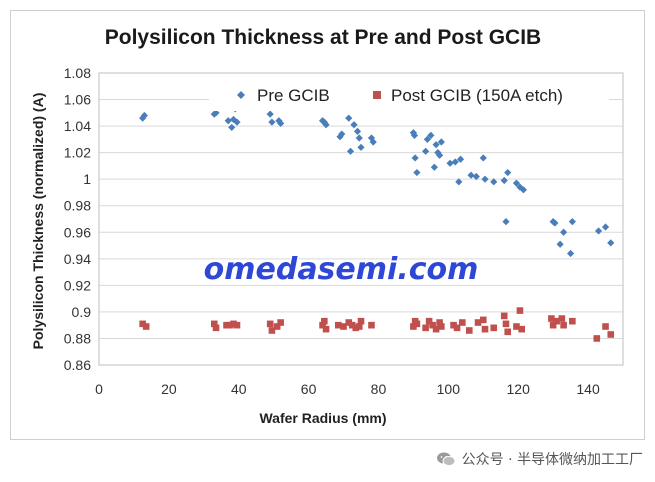 This screenshot has width=655, height=482. What do you see at coordinates (82, 312) in the screenshot?
I see `y-tick-label: 0.9` at bounding box center [82, 312].